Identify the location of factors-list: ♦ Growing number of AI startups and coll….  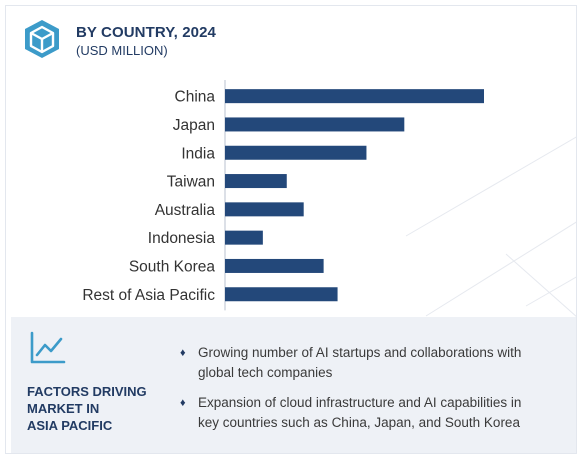
(375, 393).